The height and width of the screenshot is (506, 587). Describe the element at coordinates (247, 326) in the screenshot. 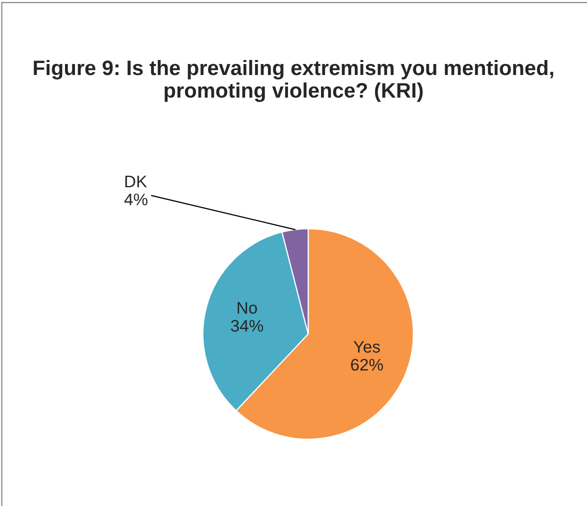

I see `data-label: 34%` at that location.